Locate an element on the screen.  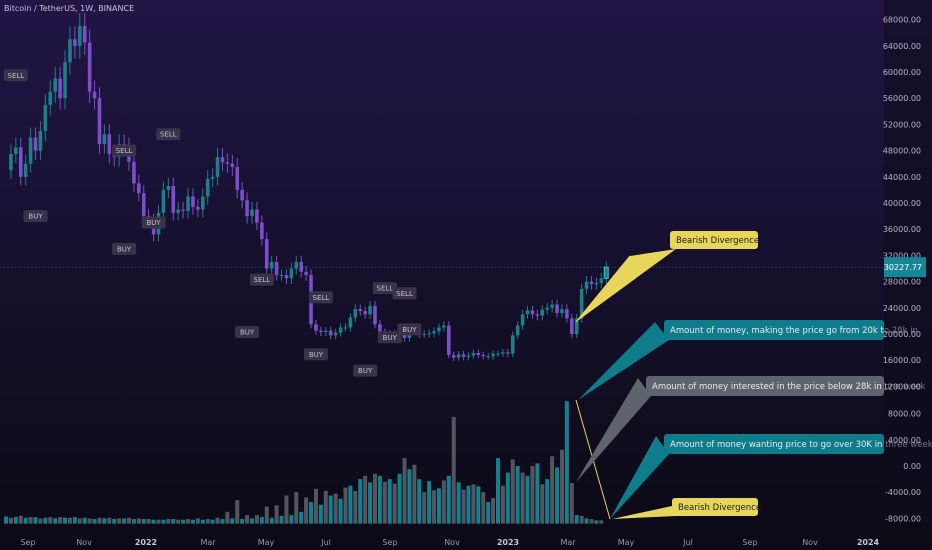
price-tick-label: 56000.00 is located at coordinates (902, 98).